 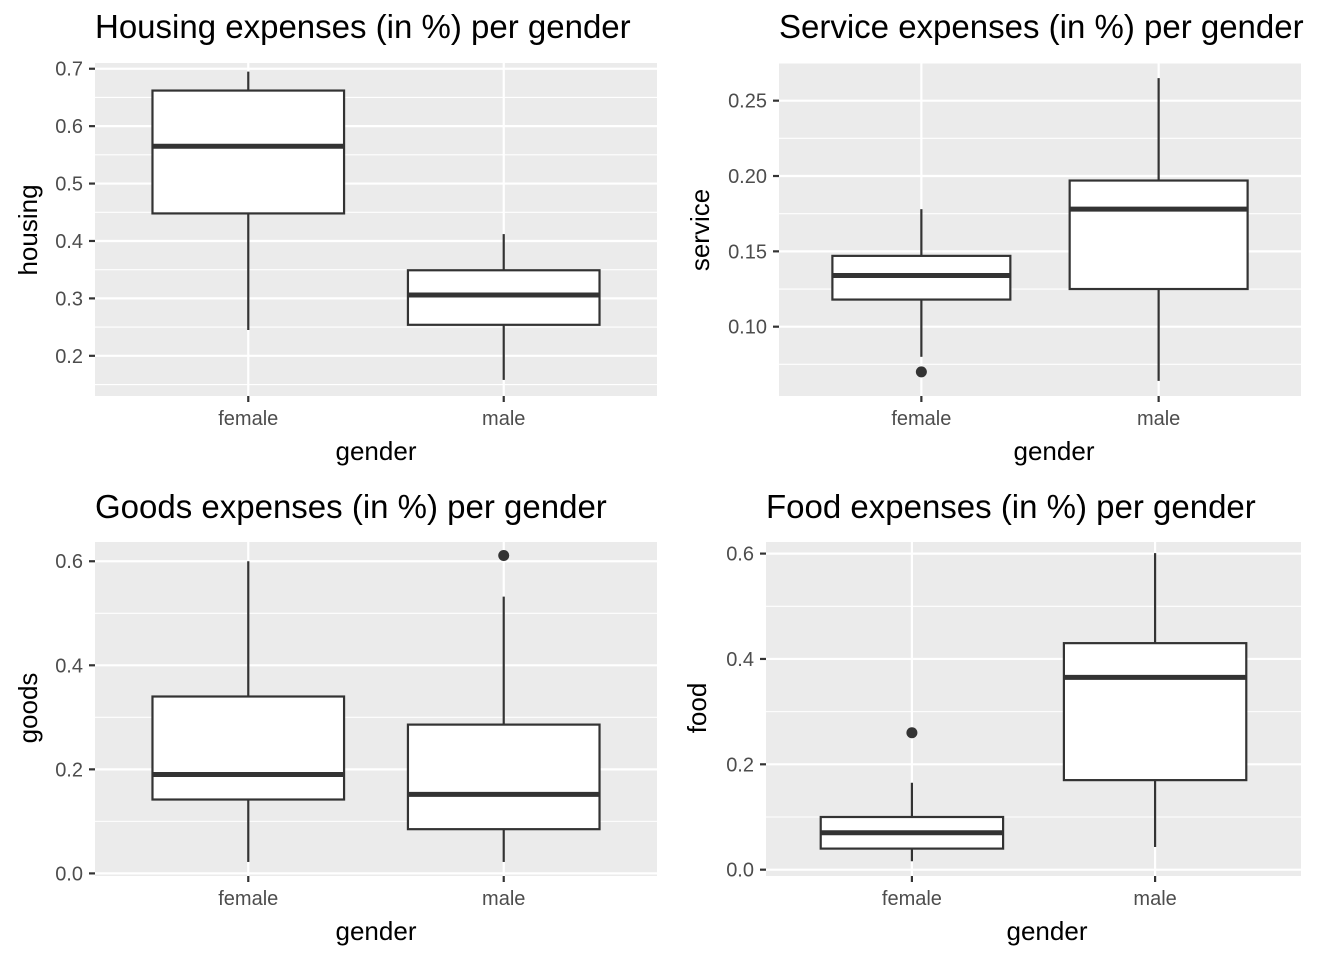 I want to click on y-axis-title: housing, so click(x=28, y=229).